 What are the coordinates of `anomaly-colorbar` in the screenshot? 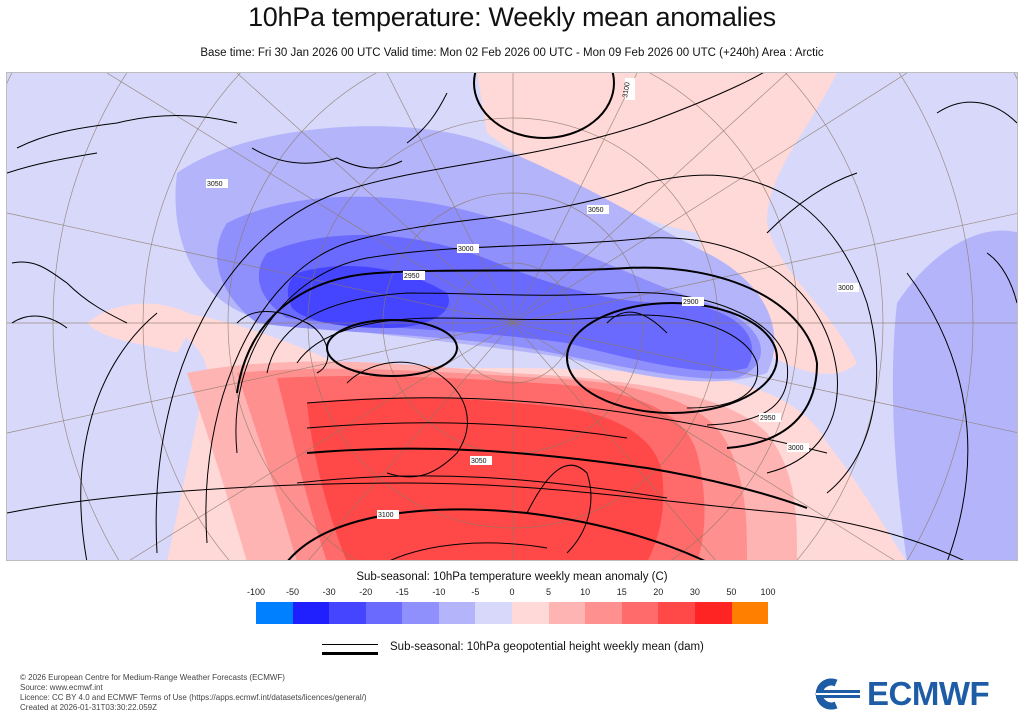 It's located at (512, 613).